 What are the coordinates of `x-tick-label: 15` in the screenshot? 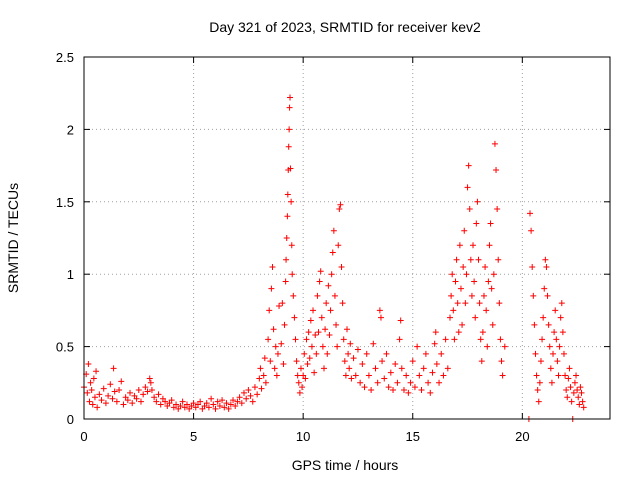 It's located at (413, 436).